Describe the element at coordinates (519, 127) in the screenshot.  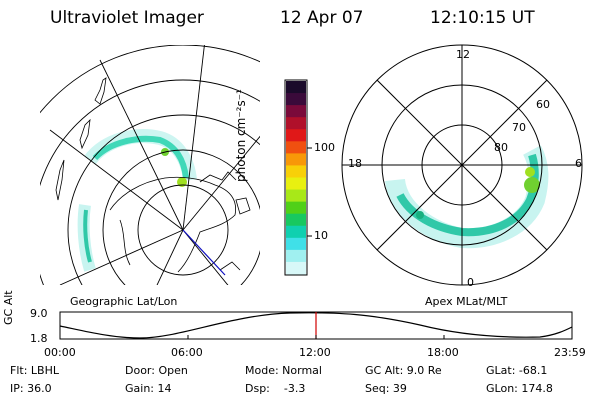
I see `mlat-label-70: 70` at that location.